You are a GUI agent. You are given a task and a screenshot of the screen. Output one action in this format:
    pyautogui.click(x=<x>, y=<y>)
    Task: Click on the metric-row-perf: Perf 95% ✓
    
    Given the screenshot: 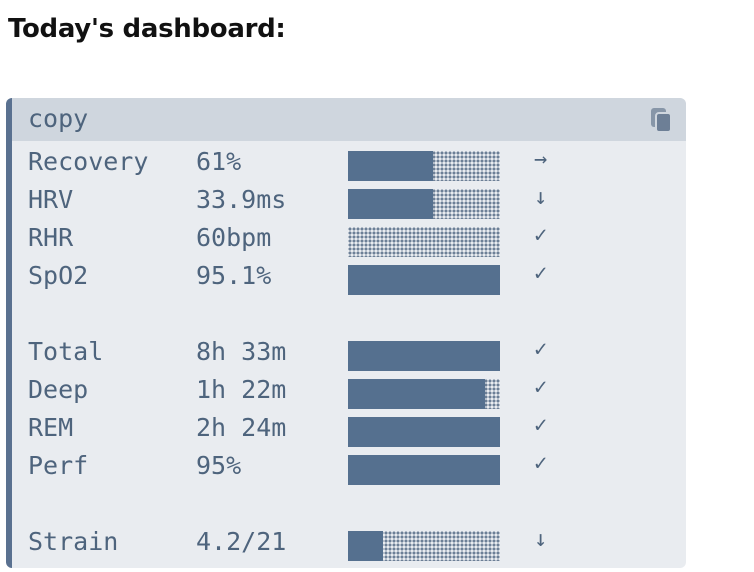 What is the action you would take?
    pyautogui.click(x=349, y=465)
    